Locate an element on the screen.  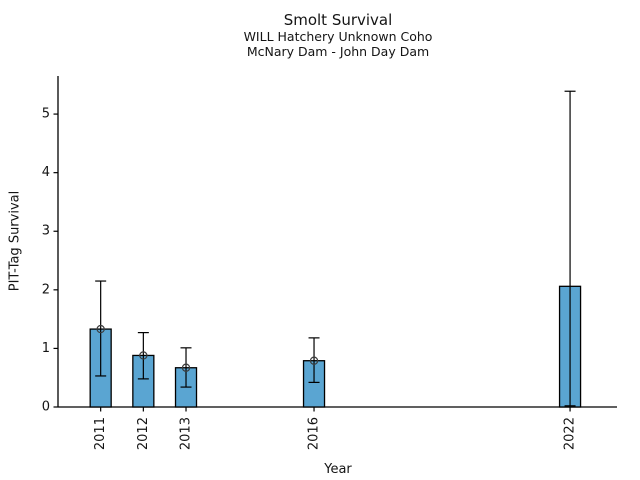
y-tick-label-1: 1 is located at coordinates (46, 348).